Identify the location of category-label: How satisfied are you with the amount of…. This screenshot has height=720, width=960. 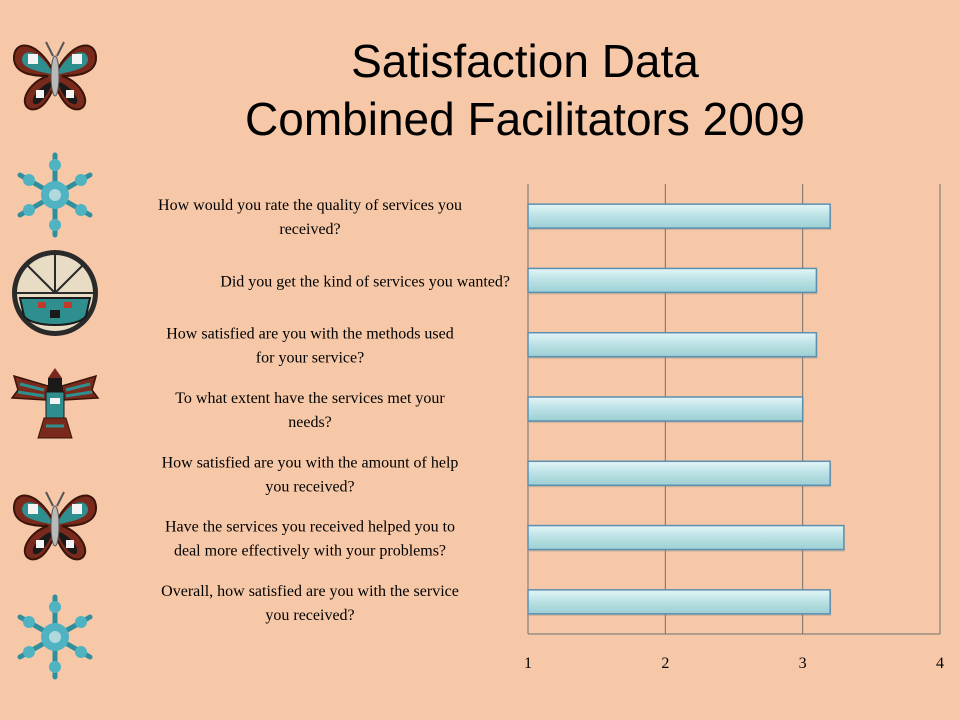
(310, 462).